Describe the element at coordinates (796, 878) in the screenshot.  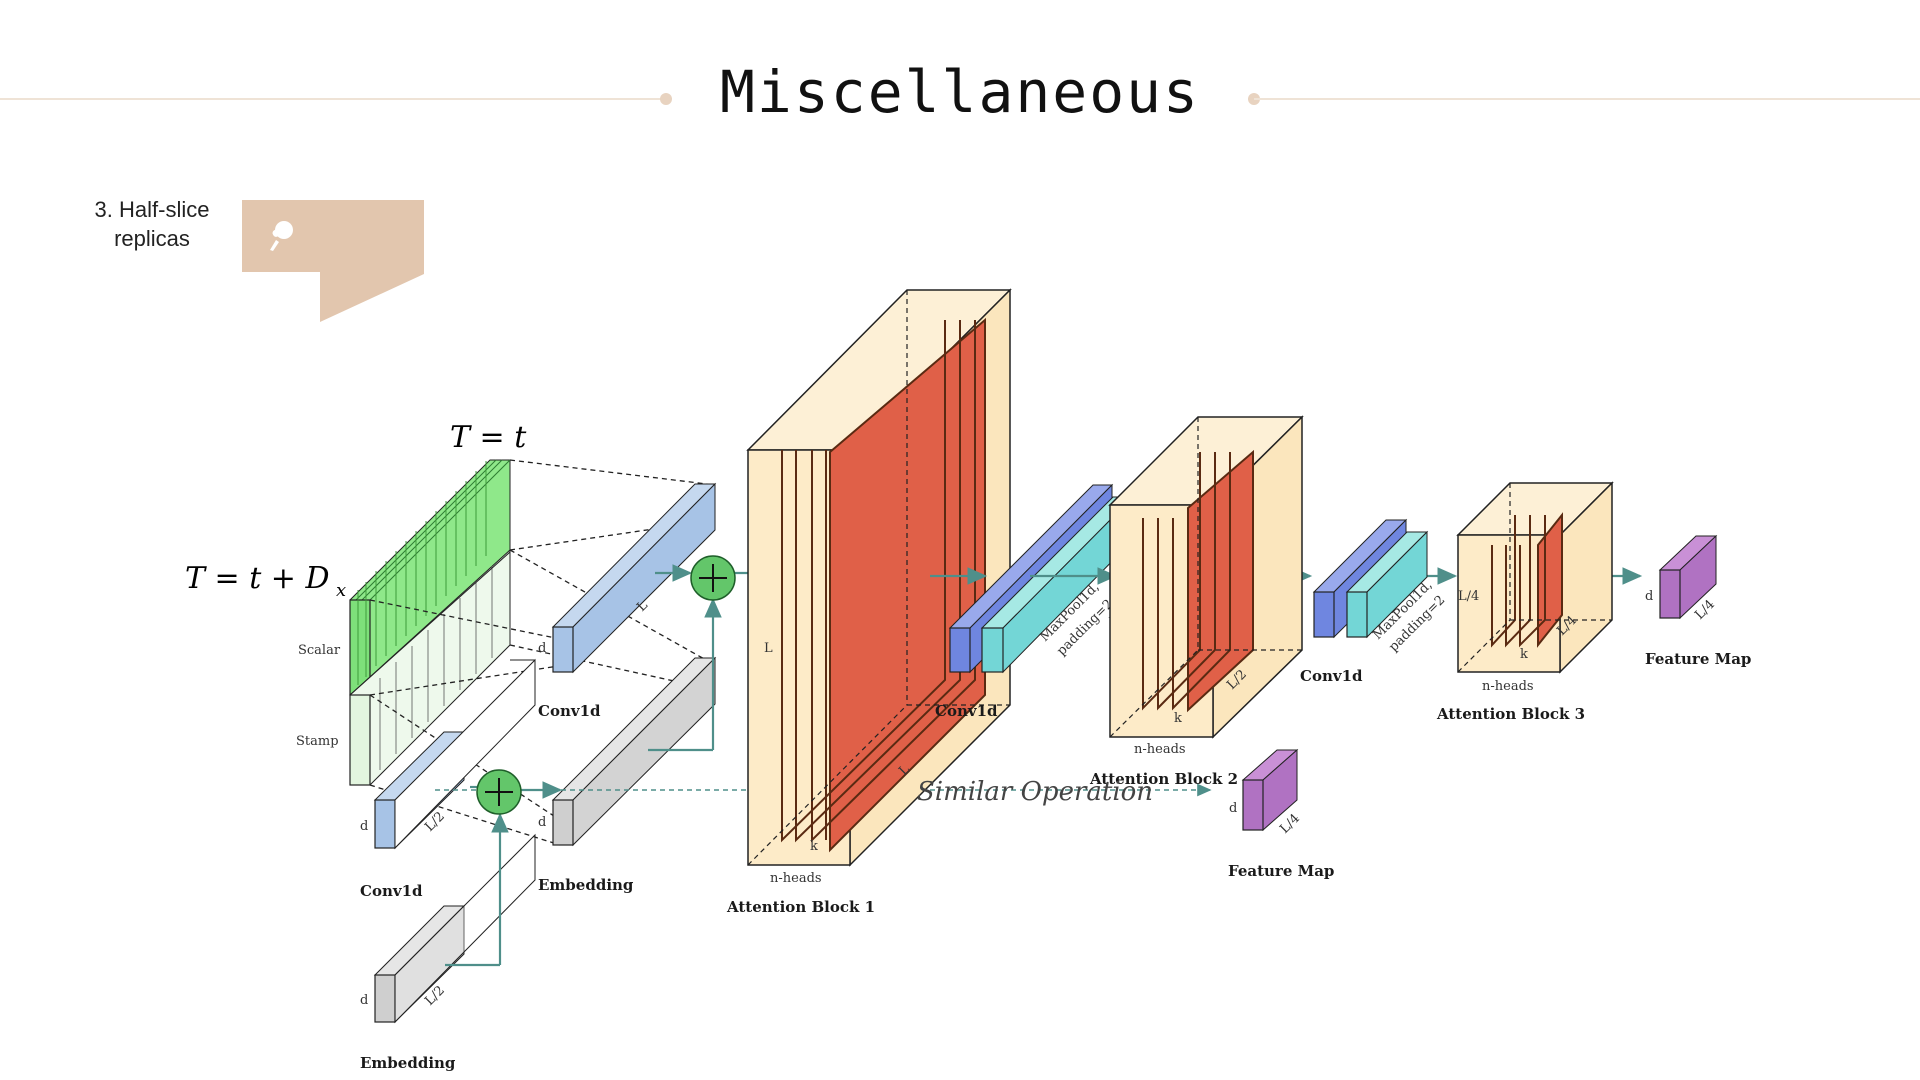
I see `dim-nheads-attn1: n-heads` at that location.